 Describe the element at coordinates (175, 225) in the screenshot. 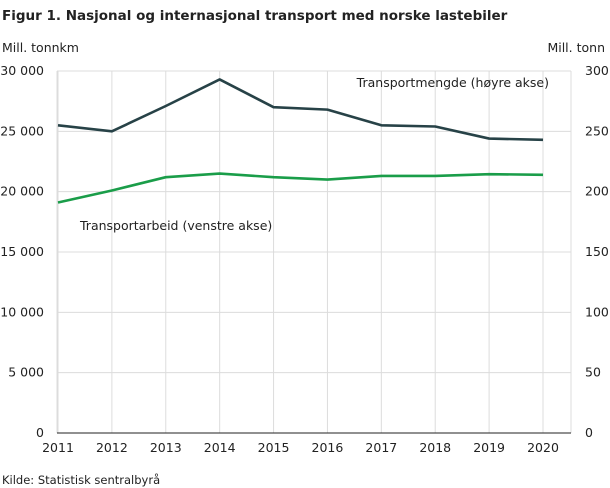

I see `series-label-left: Transportarbeid (venstre akse)` at that location.